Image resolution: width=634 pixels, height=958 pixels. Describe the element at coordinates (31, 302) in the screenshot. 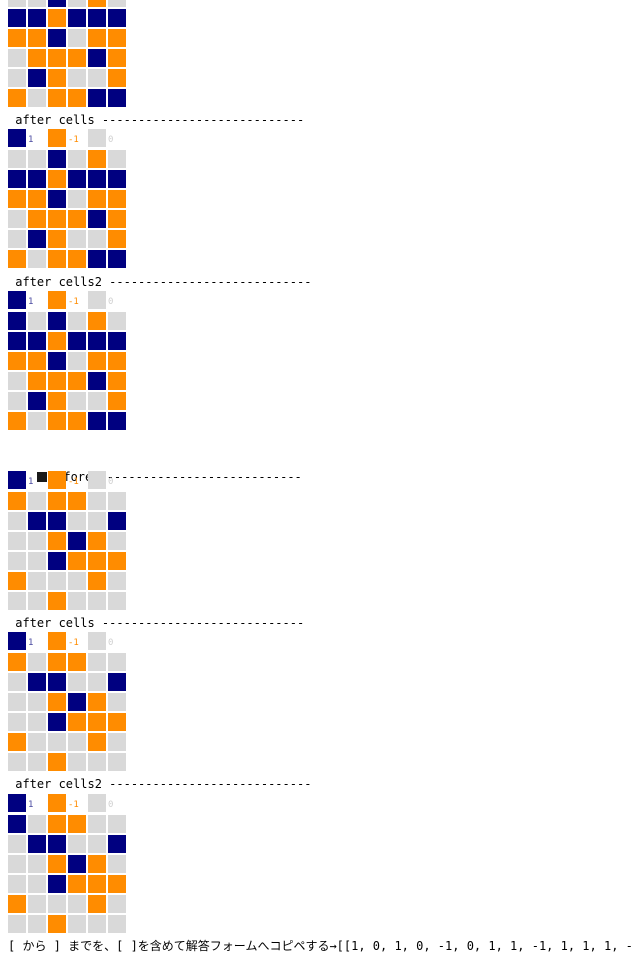

I see `legend-label: 1` at that location.